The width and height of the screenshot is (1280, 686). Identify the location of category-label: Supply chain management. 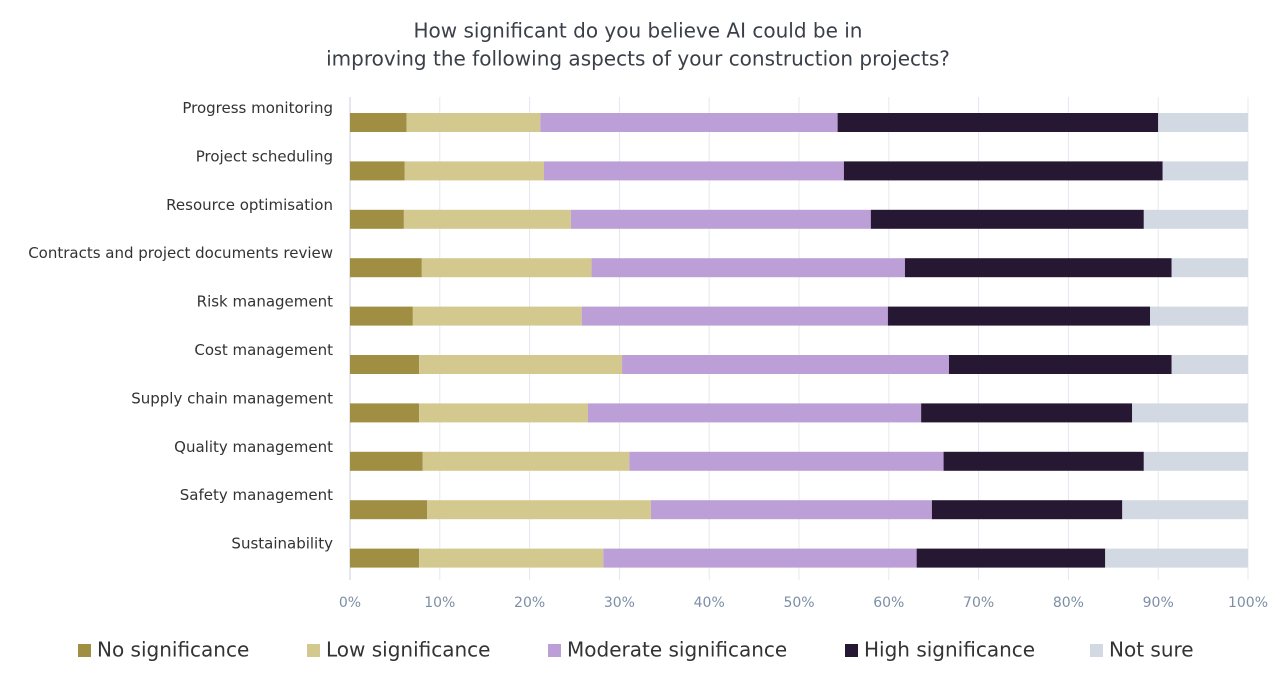
(232, 398).